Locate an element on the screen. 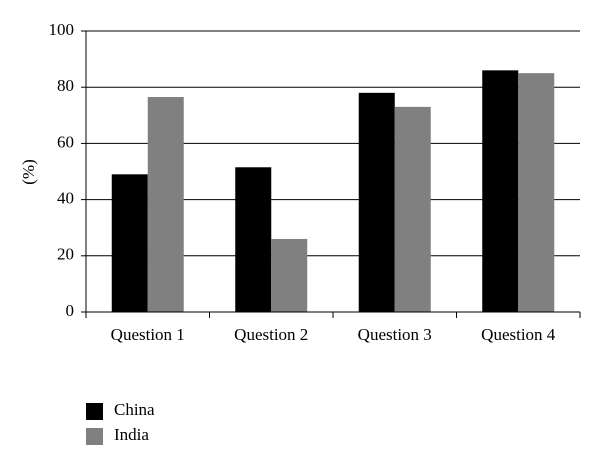  y-tick-label: 60 is located at coordinates (65, 141).